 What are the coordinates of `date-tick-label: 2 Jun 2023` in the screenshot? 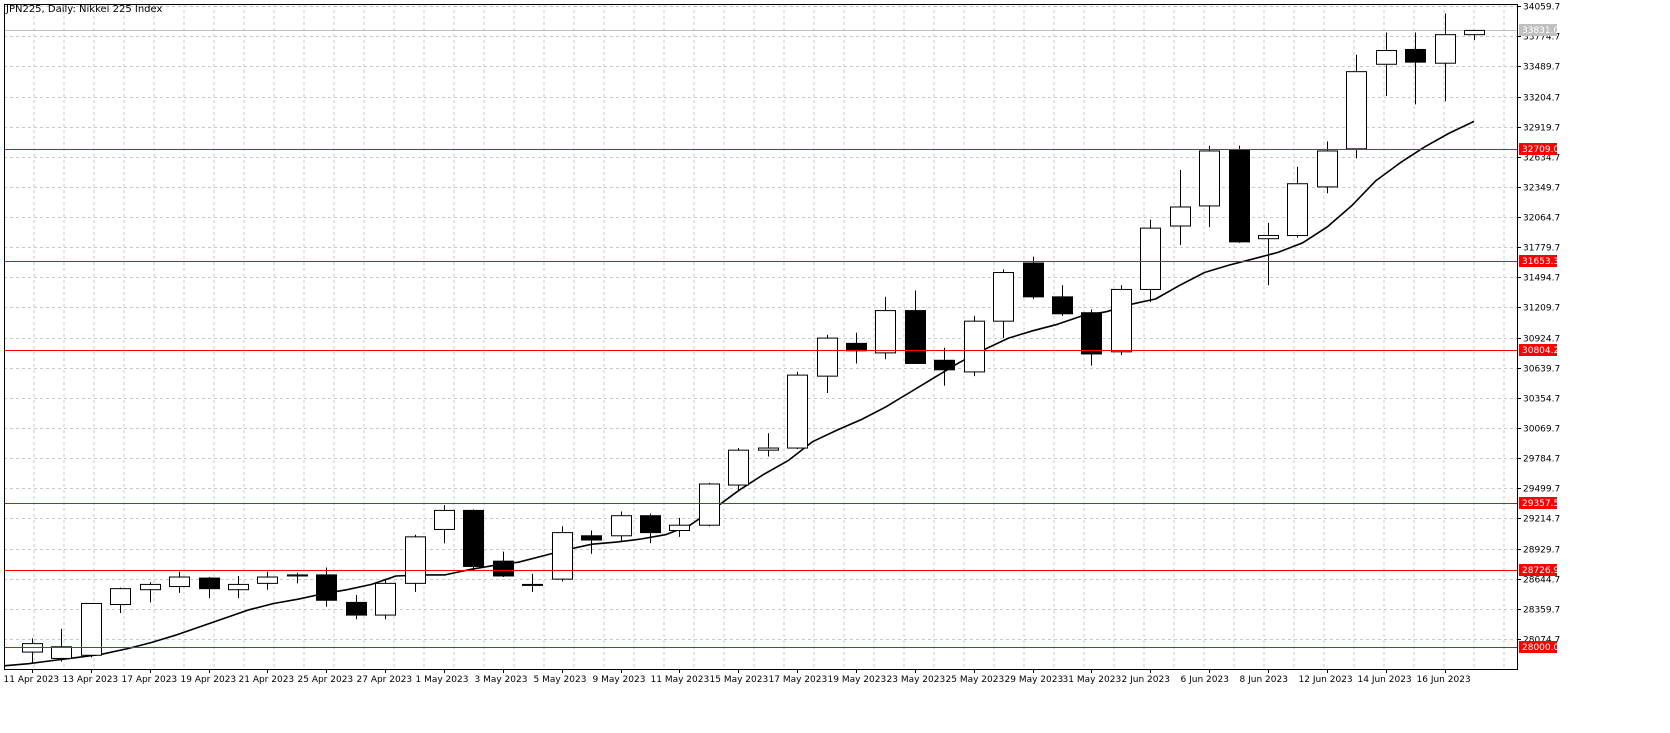 It's located at (1146, 680).